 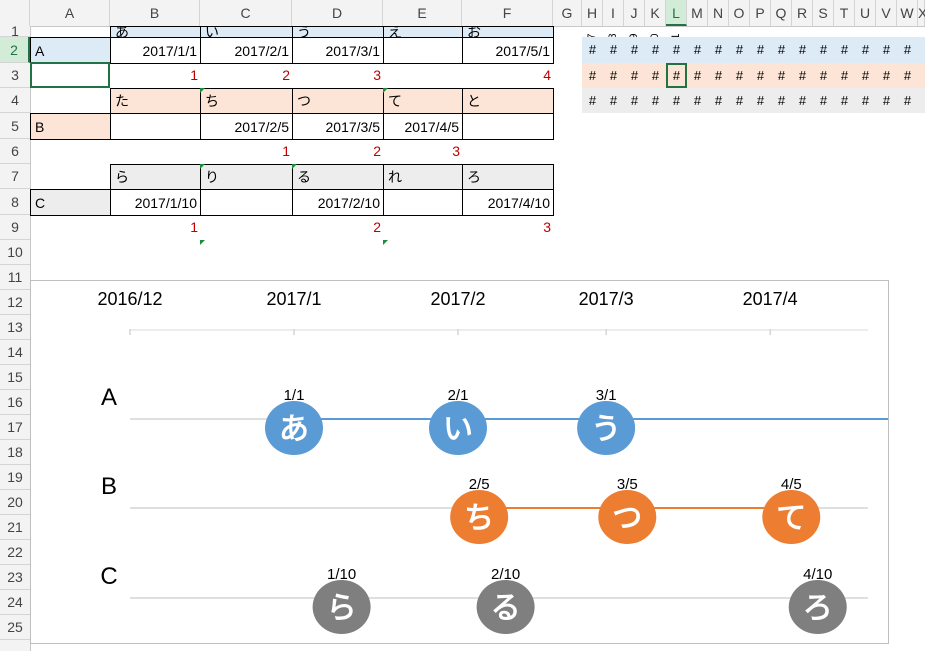 What do you see at coordinates (338, 101) in the screenshot?
I see `kana-cell: つ` at bounding box center [338, 101].